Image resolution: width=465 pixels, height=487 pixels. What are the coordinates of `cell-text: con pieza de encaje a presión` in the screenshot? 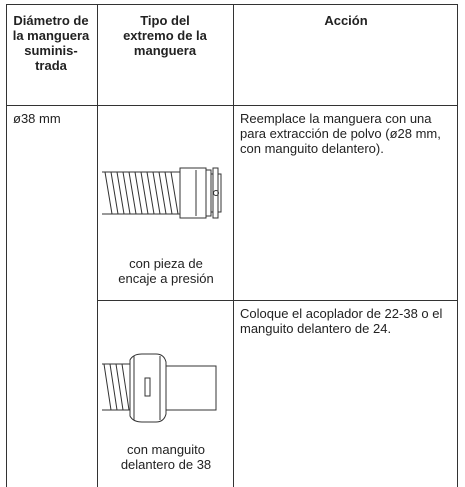 It's located at (166, 271).